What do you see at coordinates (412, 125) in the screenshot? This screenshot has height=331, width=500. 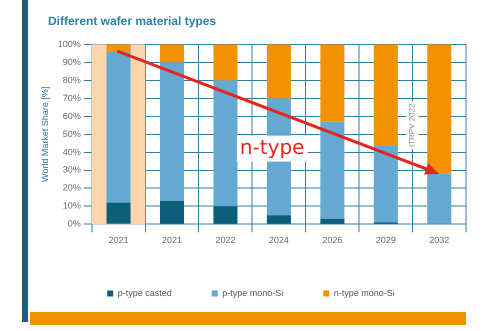 I see `annotation: ITRPV 2022` at bounding box center [412, 125].